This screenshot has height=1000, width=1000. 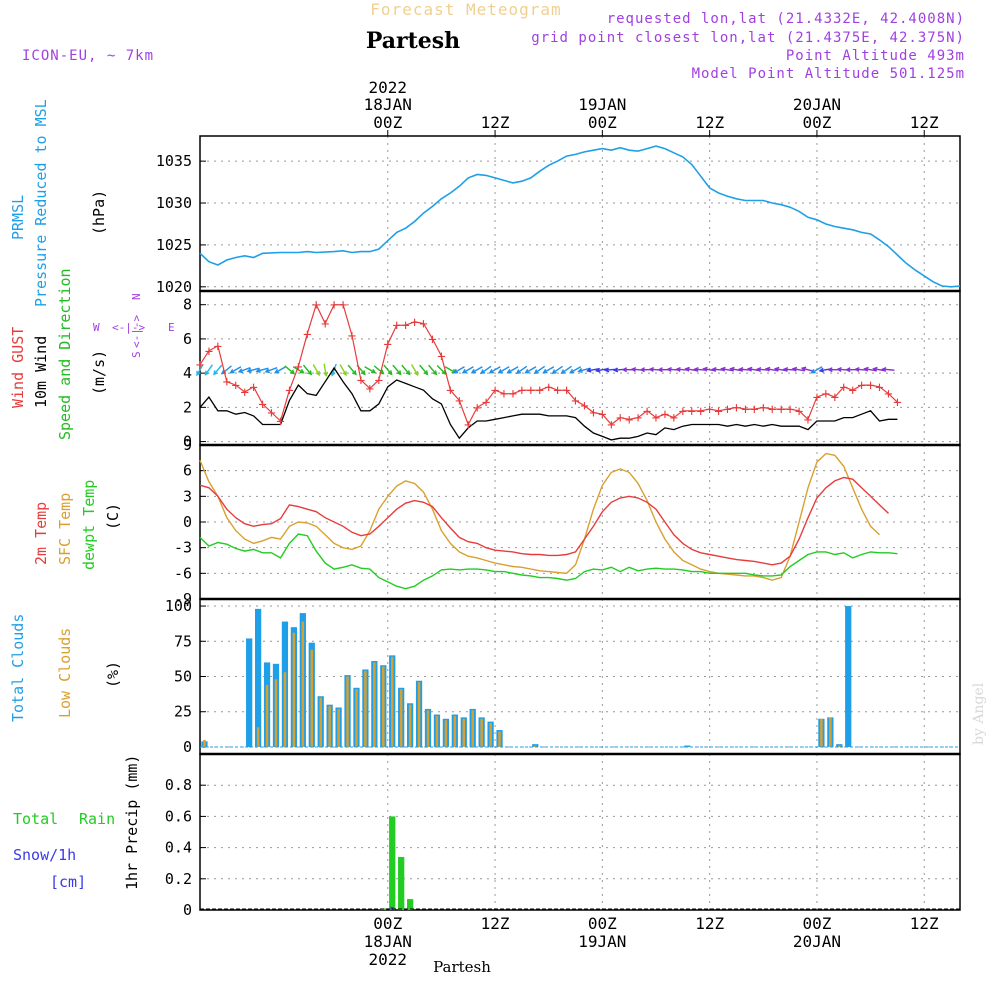 What do you see at coordinates (388, 104) in the screenshot?
I see `top-date-label: 18JAN` at bounding box center [388, 104].